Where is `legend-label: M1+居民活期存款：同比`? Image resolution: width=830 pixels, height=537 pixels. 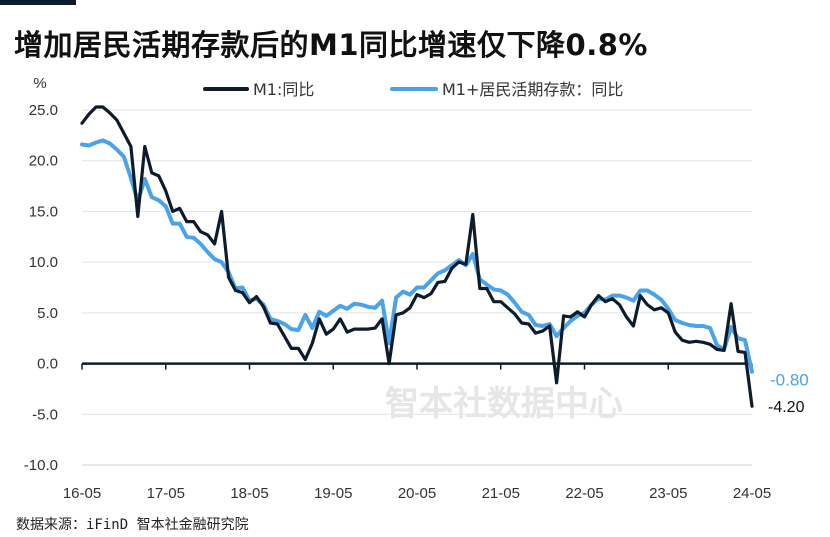
legend-label: M1+居民活期存款：同比 is located at coordinates (532, 89).